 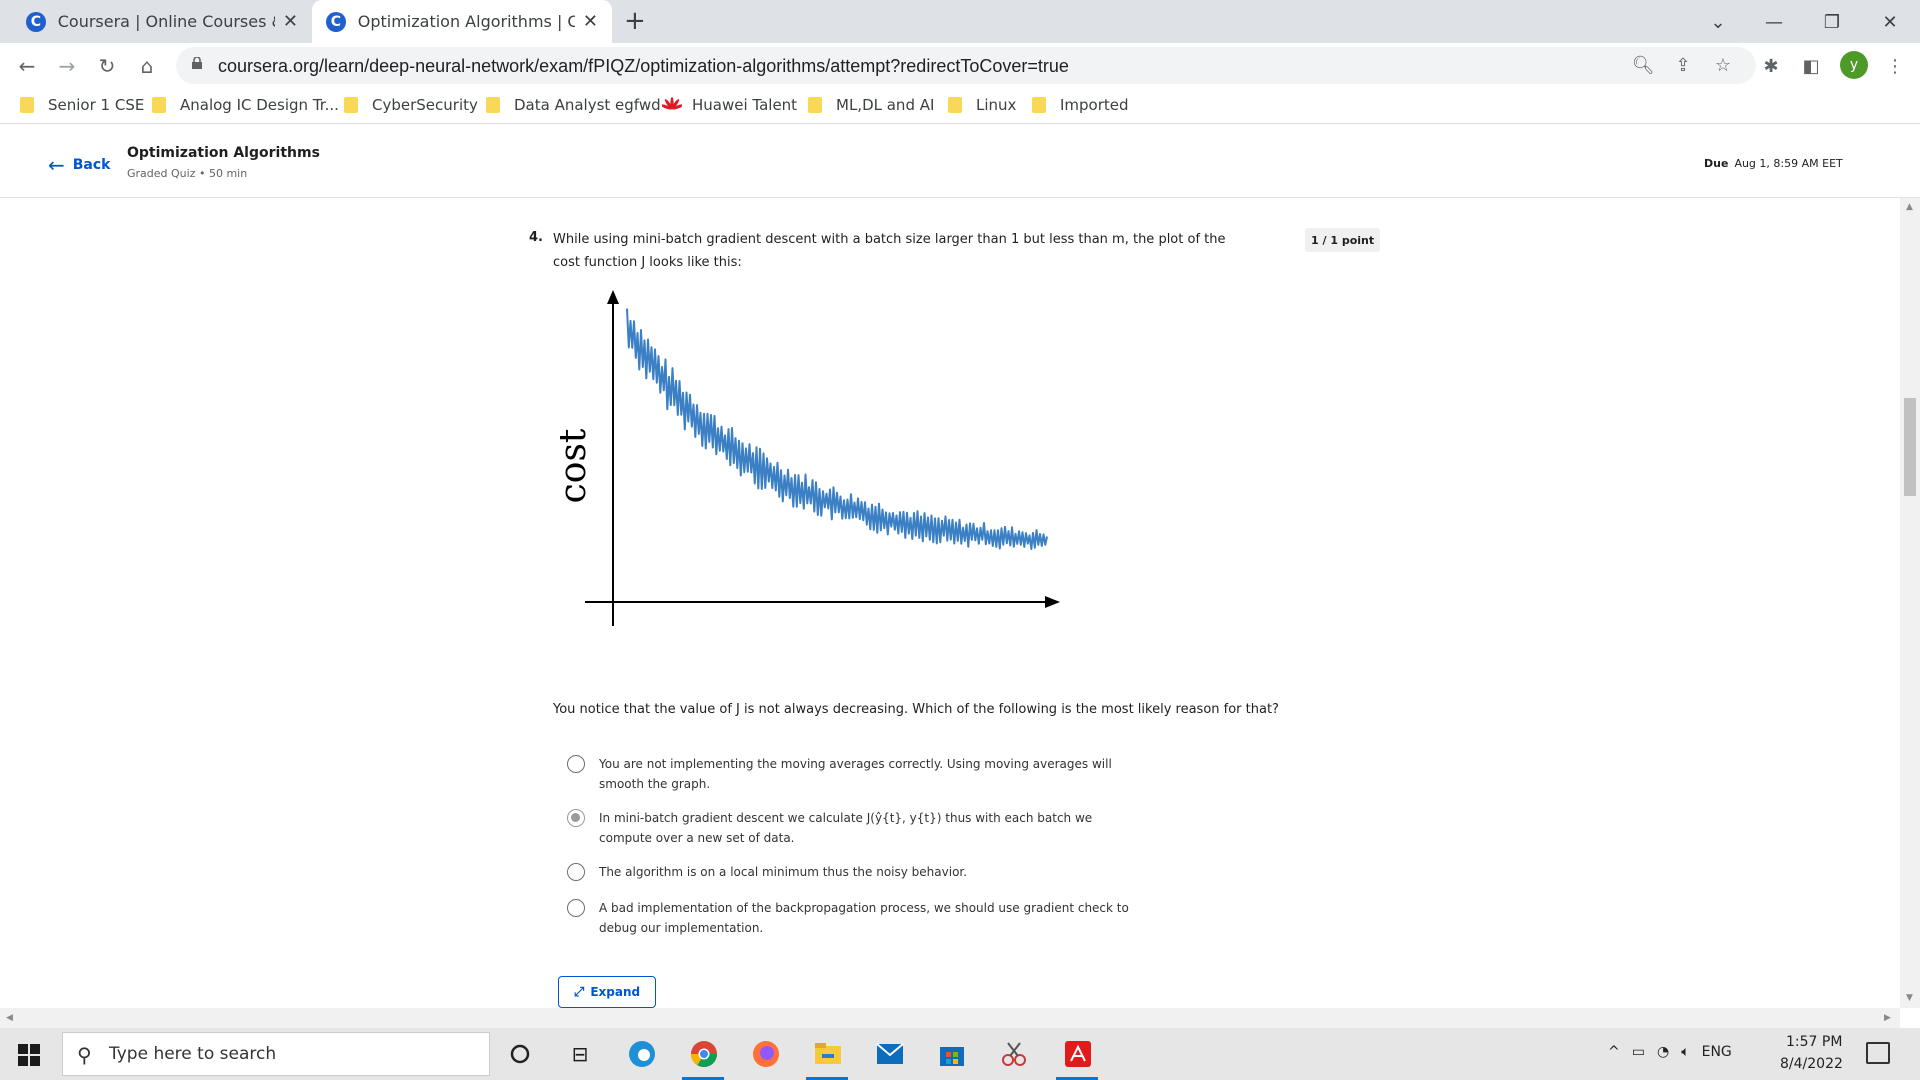 What do you see at coordinates (672, 103) in the screenshot?
I see `huawei-icon` at bounding box center [672, 103].